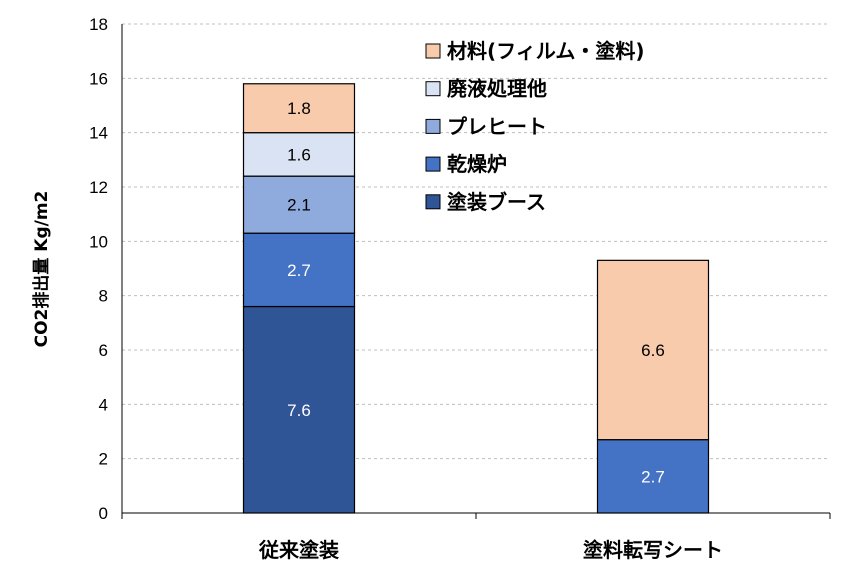 The image size is (855, 584). Describe the element at coordinates (103, 404) in the screenshot. I see `y-tick-label: 4` at that location.